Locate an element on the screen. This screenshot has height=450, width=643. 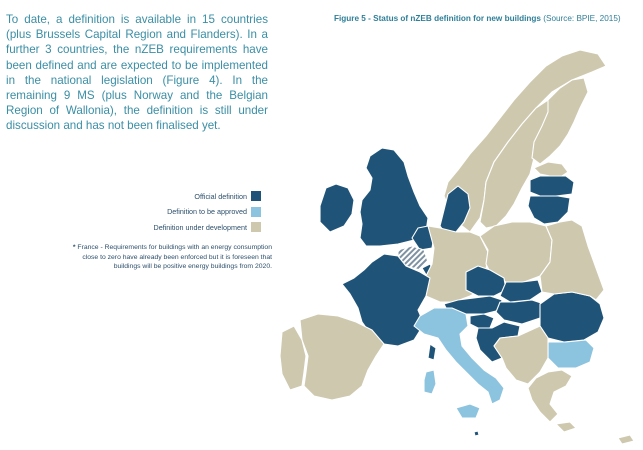
map-region-italy is located at coordinates (459, 356).